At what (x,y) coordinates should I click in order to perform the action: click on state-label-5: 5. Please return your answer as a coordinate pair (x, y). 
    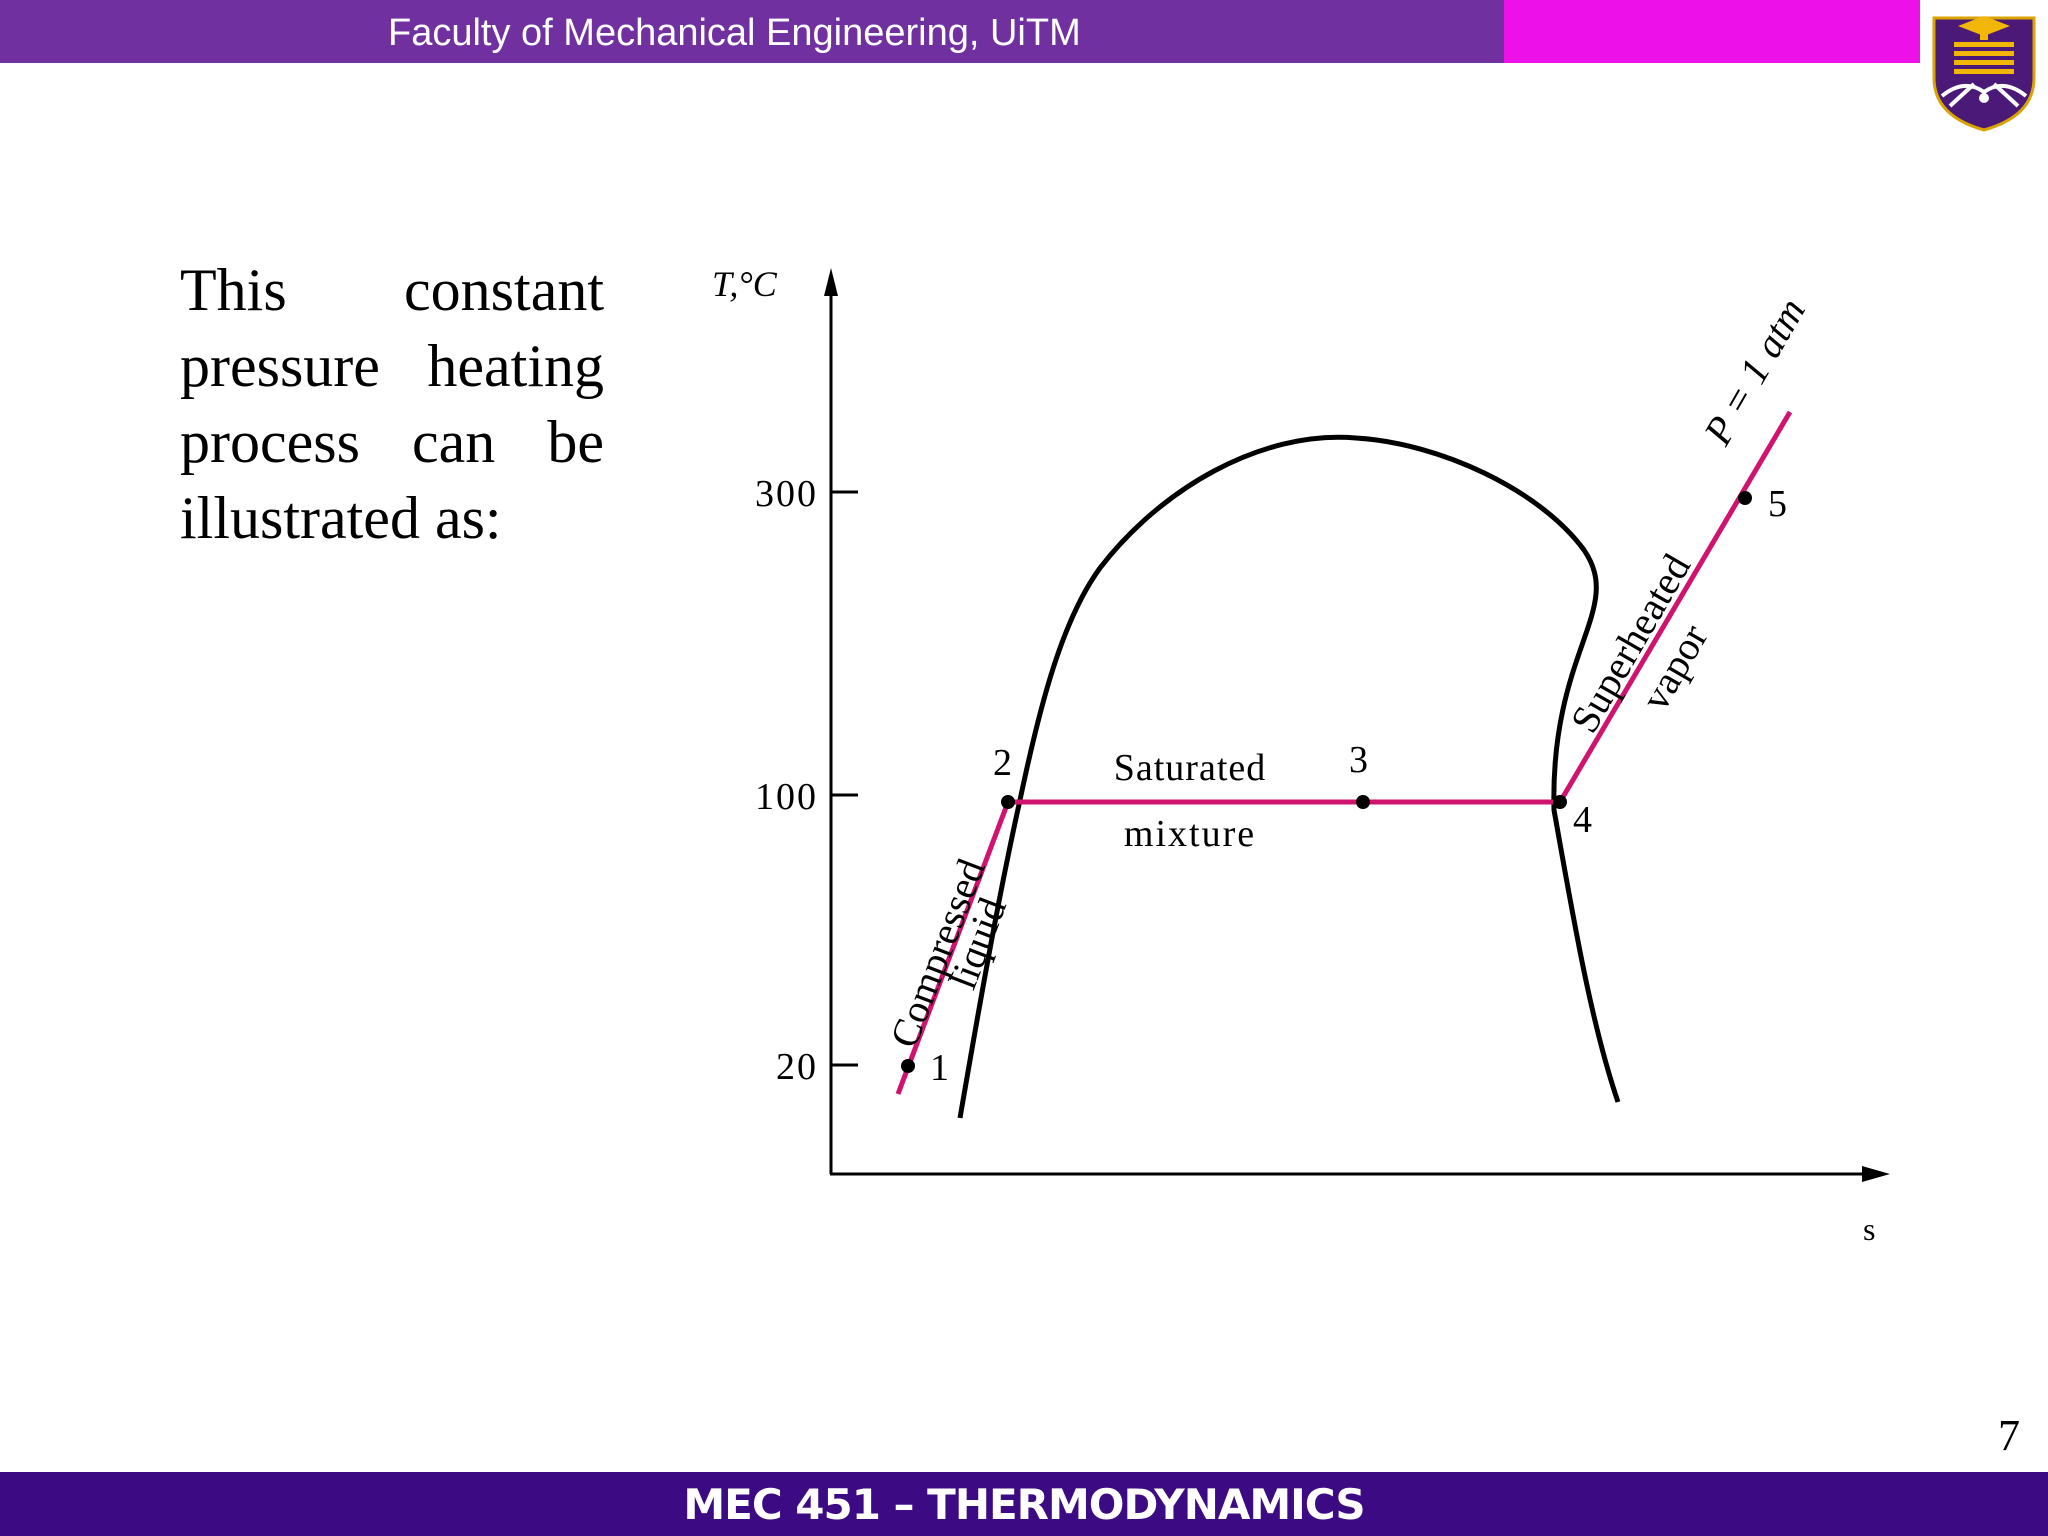
    Looking at the image, I should click on (1777, 504).